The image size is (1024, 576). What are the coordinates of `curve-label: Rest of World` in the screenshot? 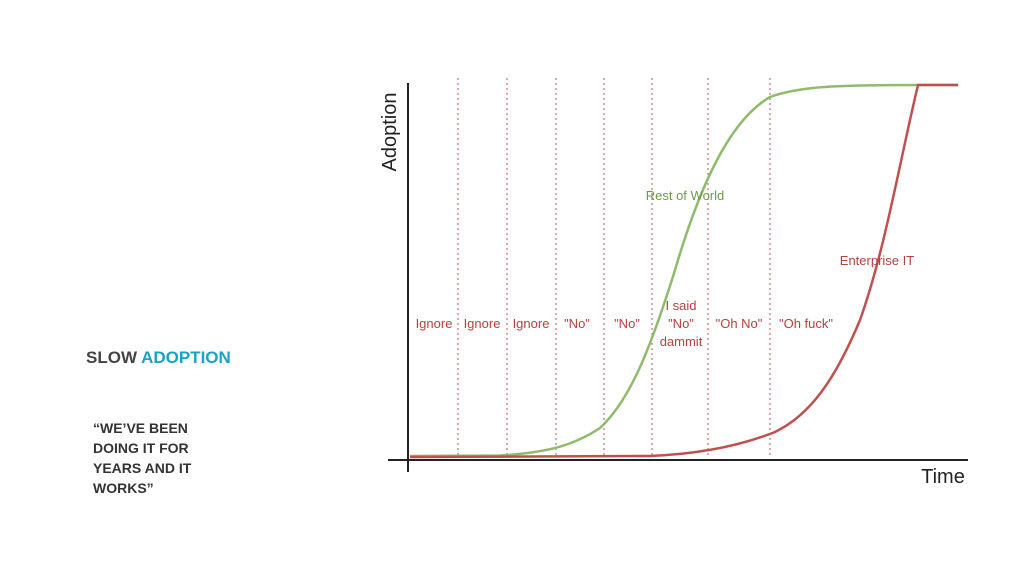 It's located at (685, 195).